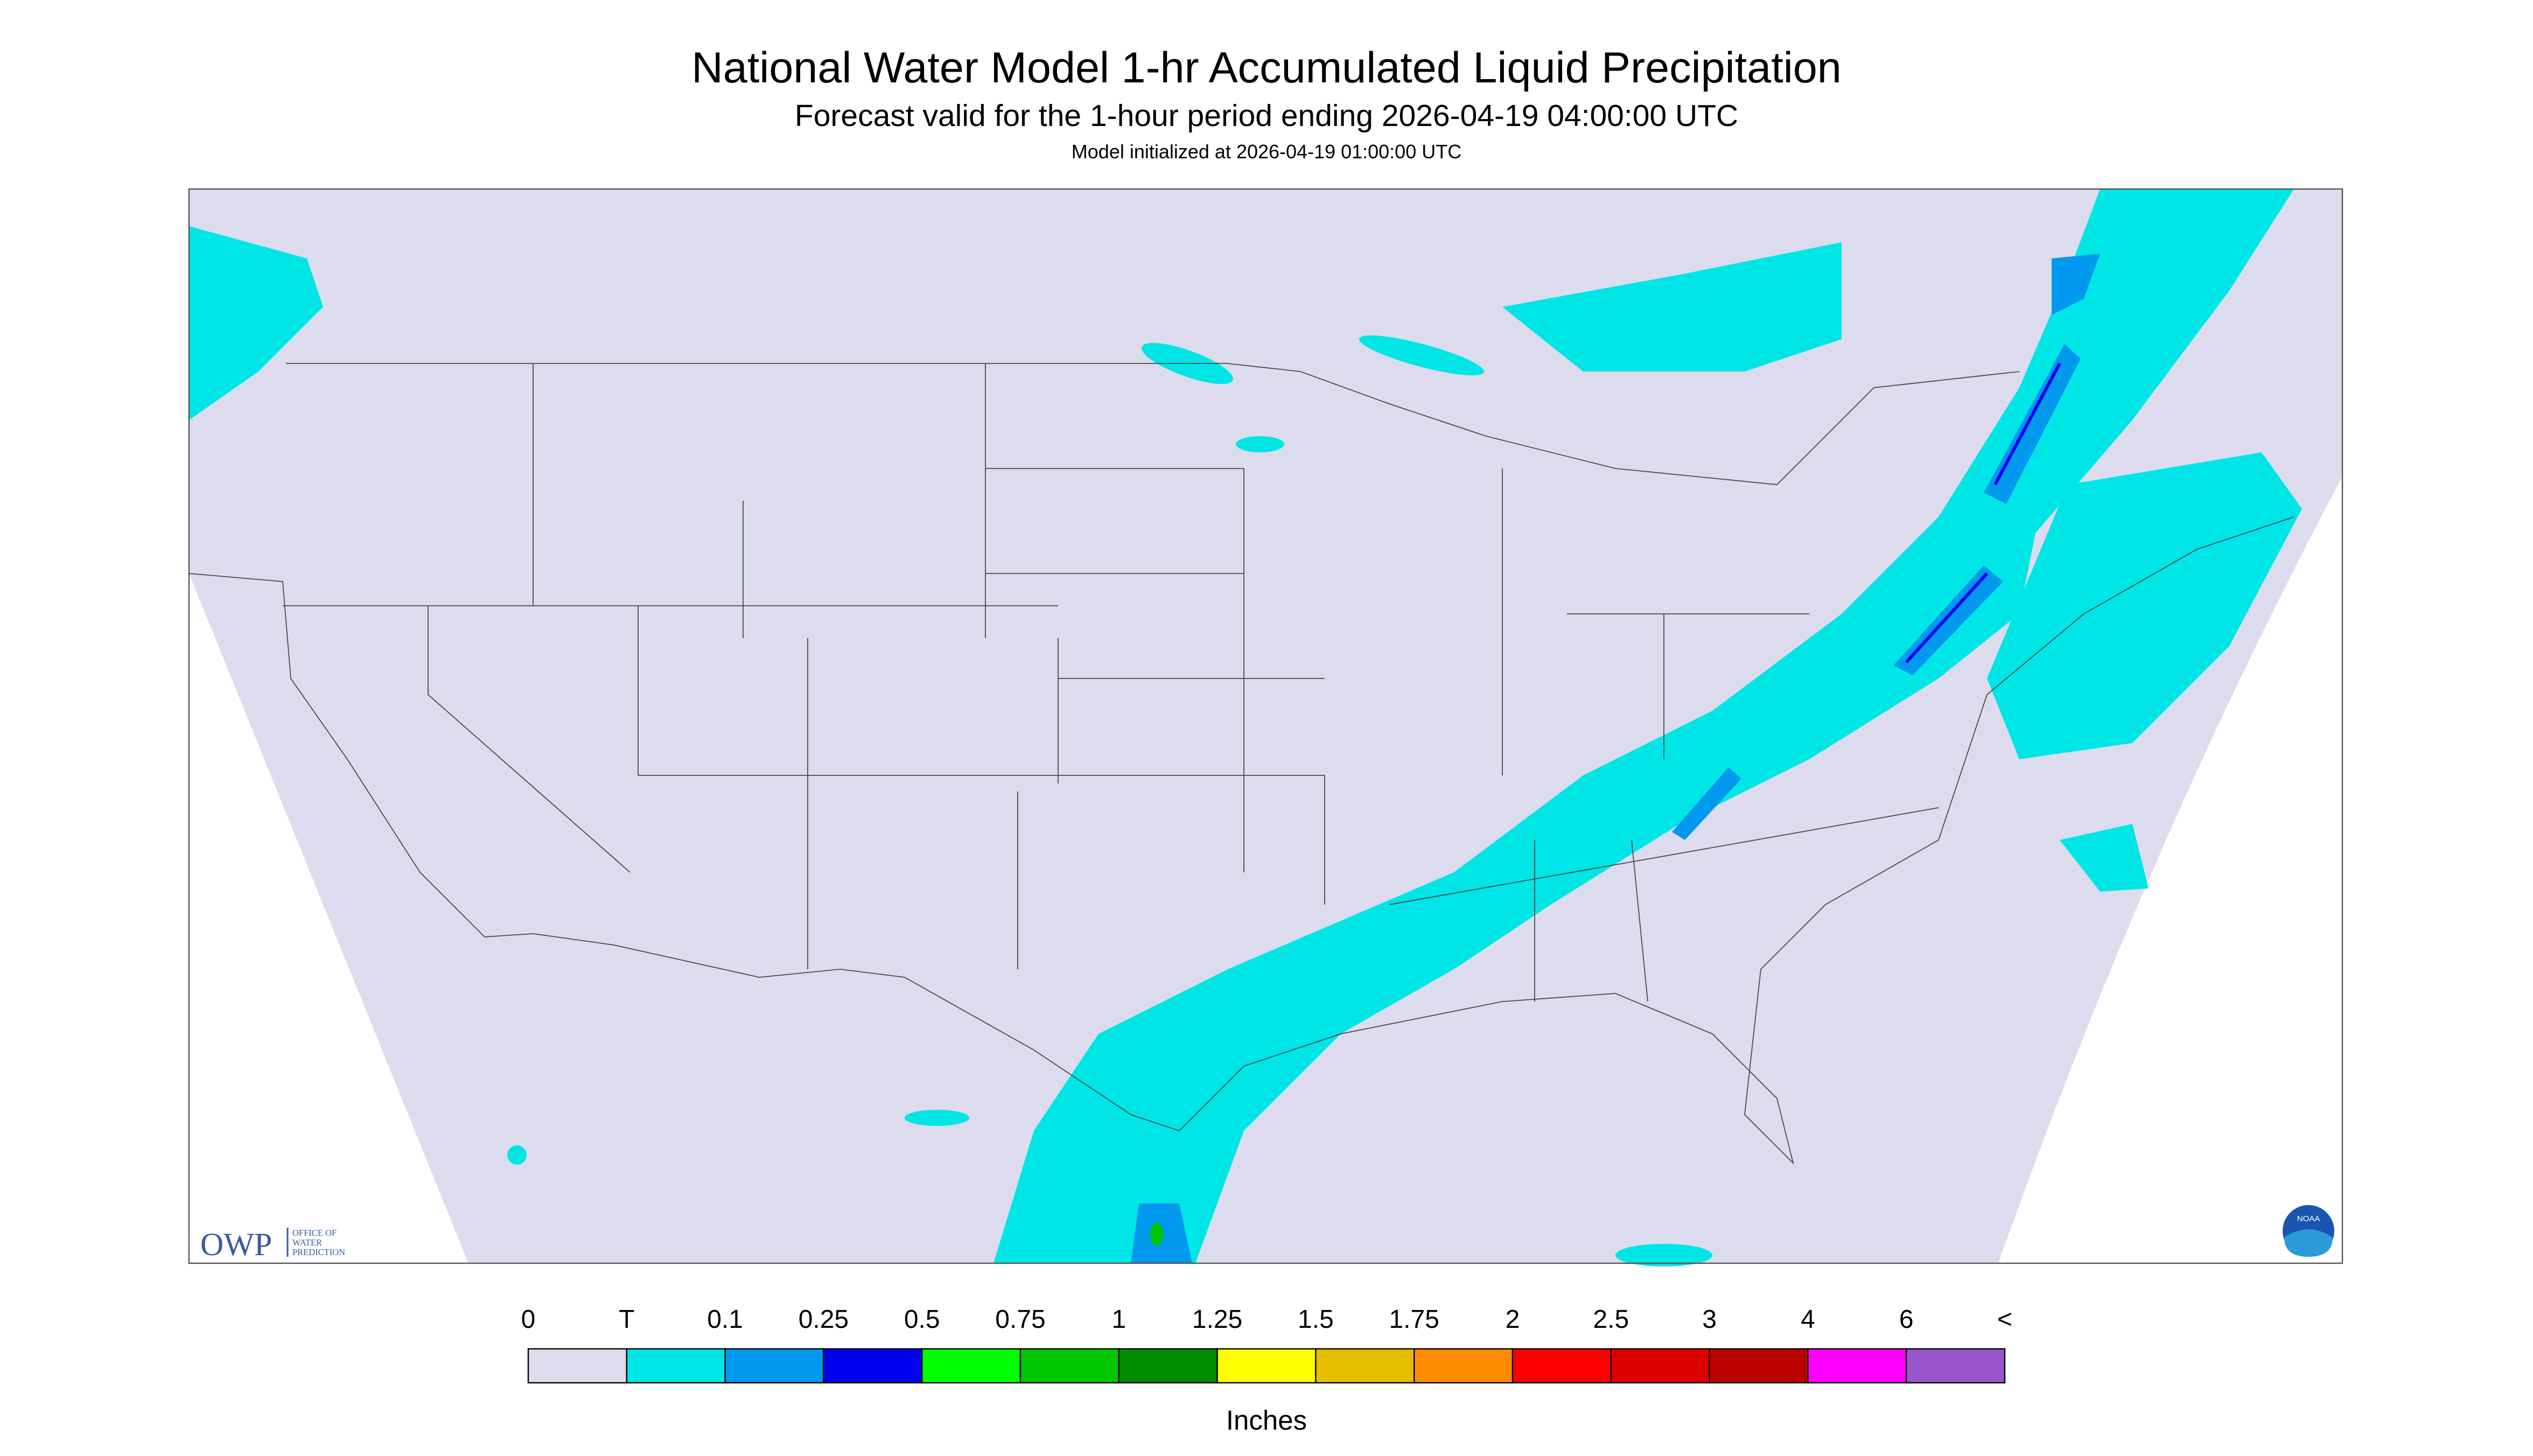  Describe the element at coordinates (1266, 1420) in the screenshot. I see `legend-unit: Inches` at that location.